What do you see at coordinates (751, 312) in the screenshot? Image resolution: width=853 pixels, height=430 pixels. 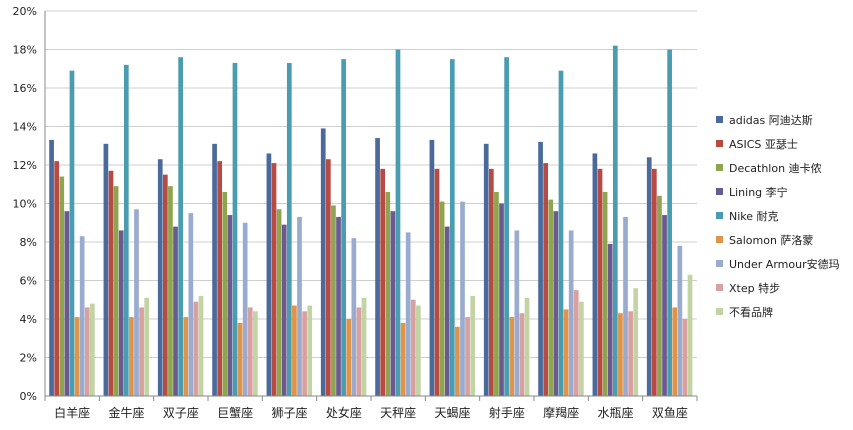 I see `legend-label: 不看品牌` at bounding box center [751, 312].